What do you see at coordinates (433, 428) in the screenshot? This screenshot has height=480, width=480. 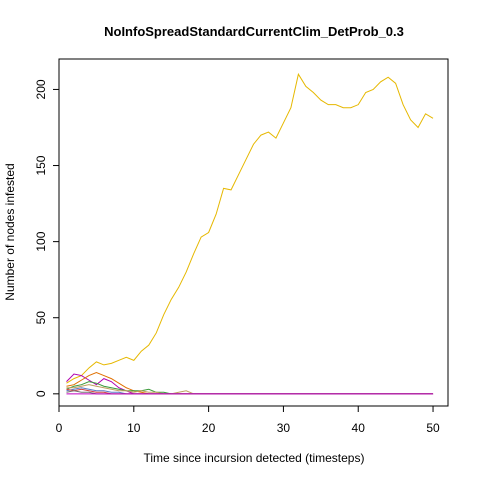 I see `x-tick-label: 50` at bounding box center [433, 428].